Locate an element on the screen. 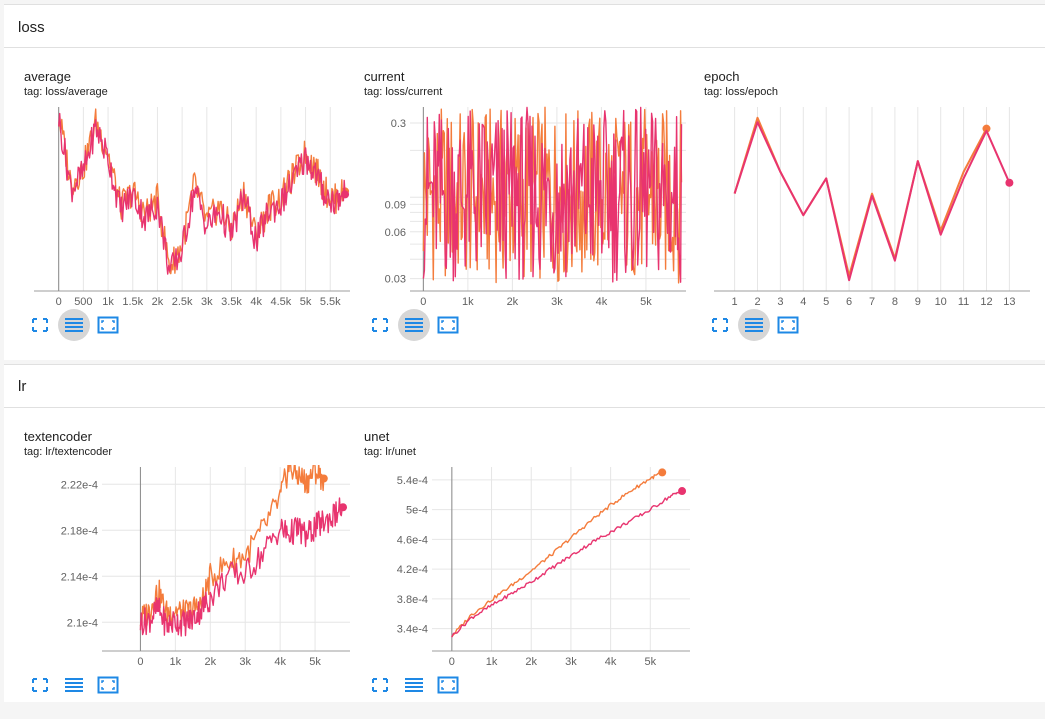 This screenshot has width=1045, height=719. chart-plot: 1 2 3 4 5 6 7 8 9 10 11 12 13 is located at coordinates (869, 207).